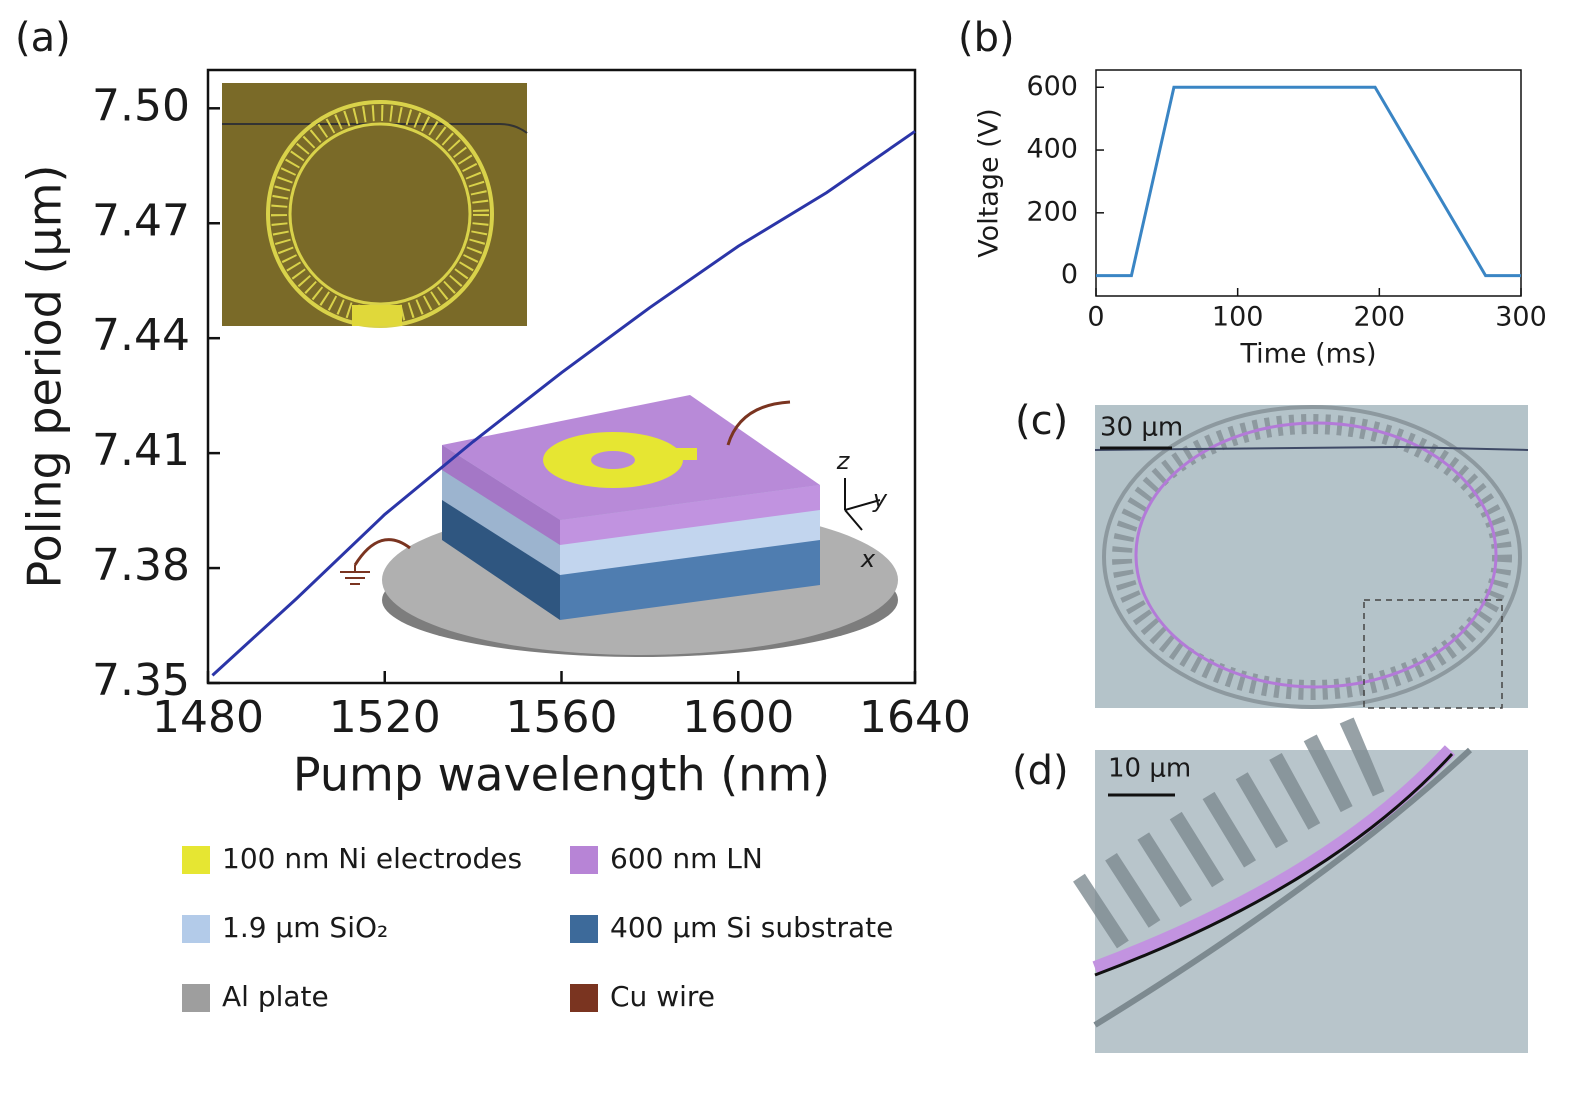  What do you see at coordinates (686, 858) in the screenshot?
I see `legend-label: 600 nm LN` at bounding box center [686, 858].